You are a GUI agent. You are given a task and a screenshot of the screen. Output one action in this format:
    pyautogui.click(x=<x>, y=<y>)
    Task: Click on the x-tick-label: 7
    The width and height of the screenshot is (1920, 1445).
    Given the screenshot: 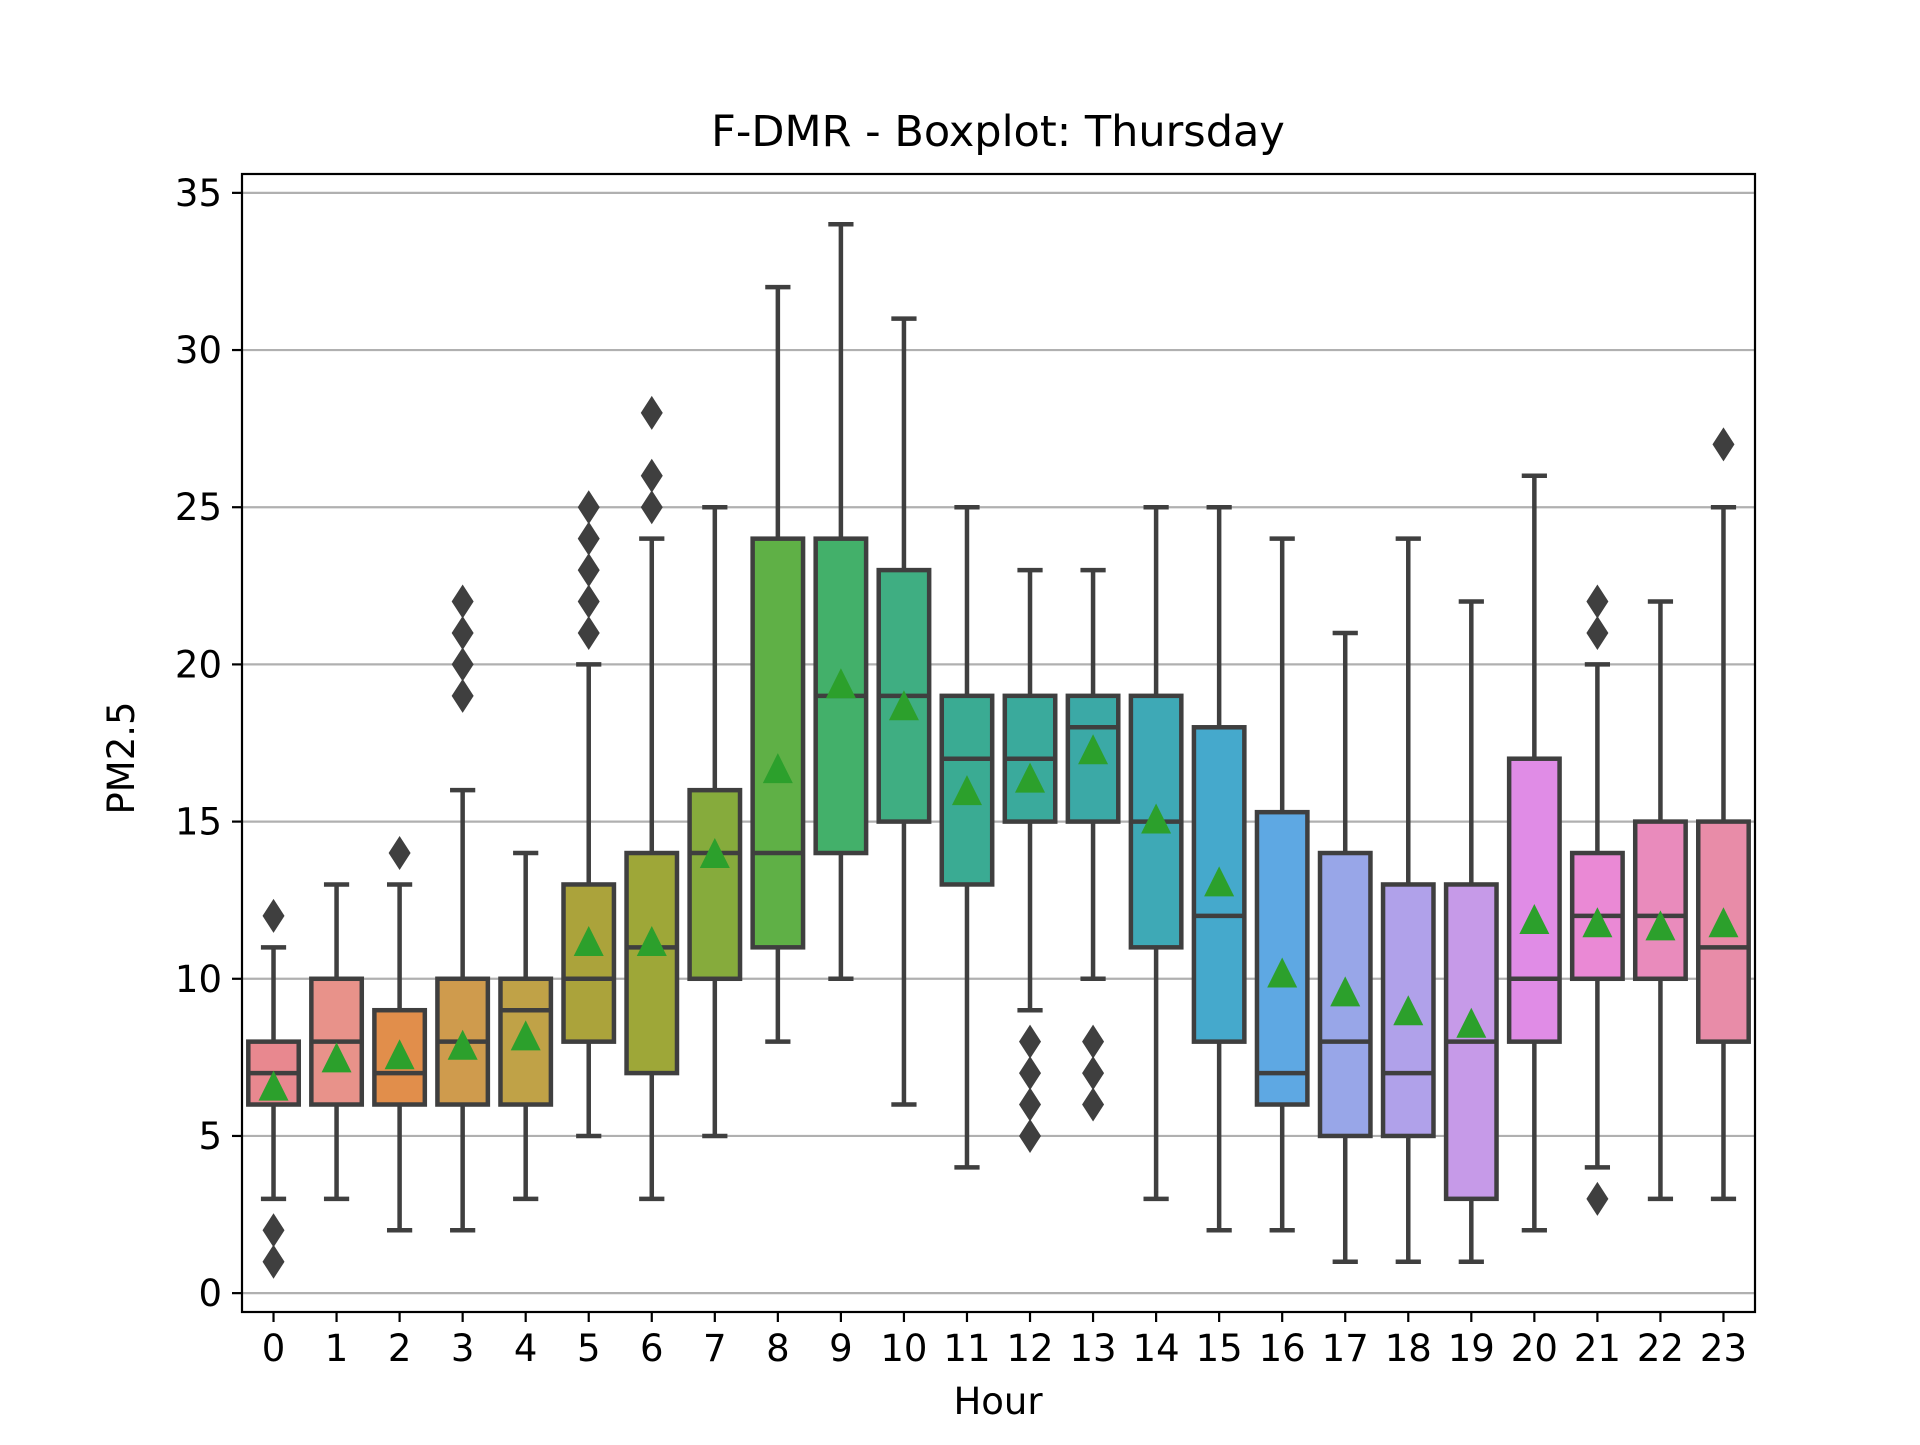 What is the action you would take?
    pyautogui.click(x=715, y=1348)
    